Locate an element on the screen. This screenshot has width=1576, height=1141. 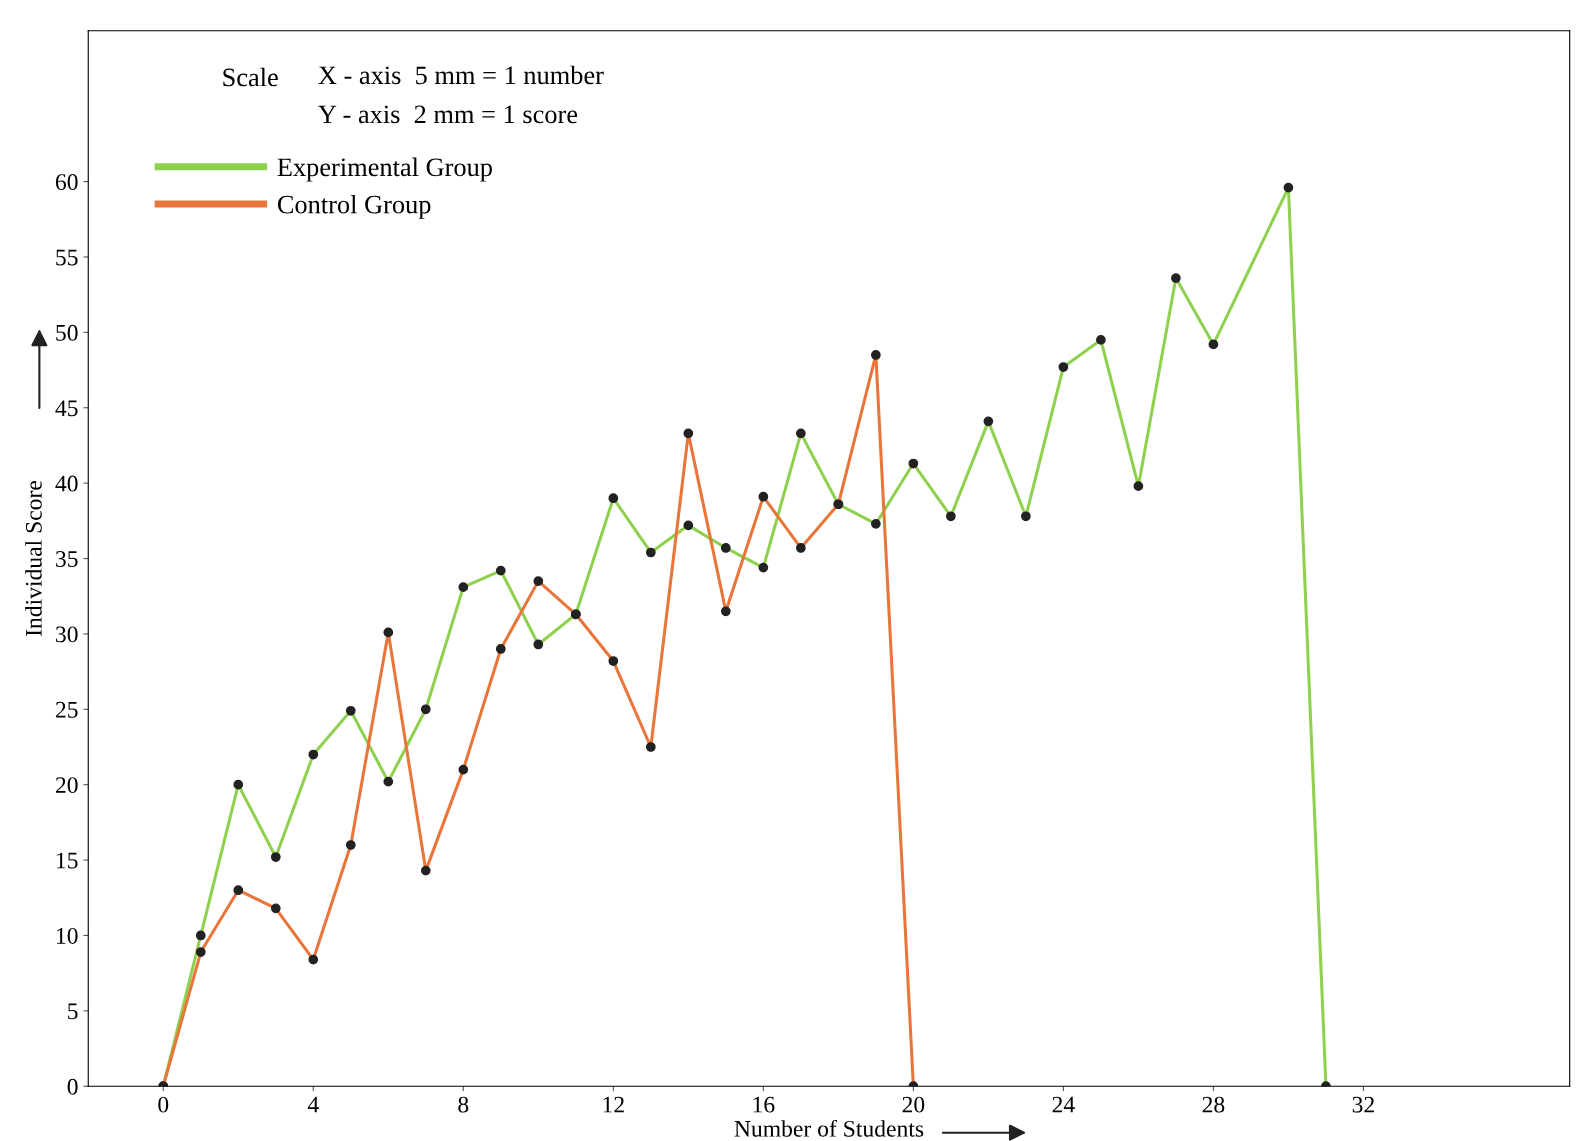
x-axis-title: Number of Students is located at coordinates (829, 1128).